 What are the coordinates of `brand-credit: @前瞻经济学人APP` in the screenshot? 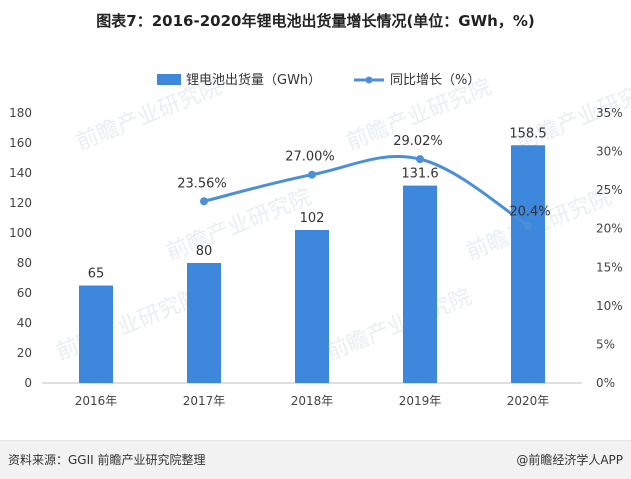 It's located at (569, 460).